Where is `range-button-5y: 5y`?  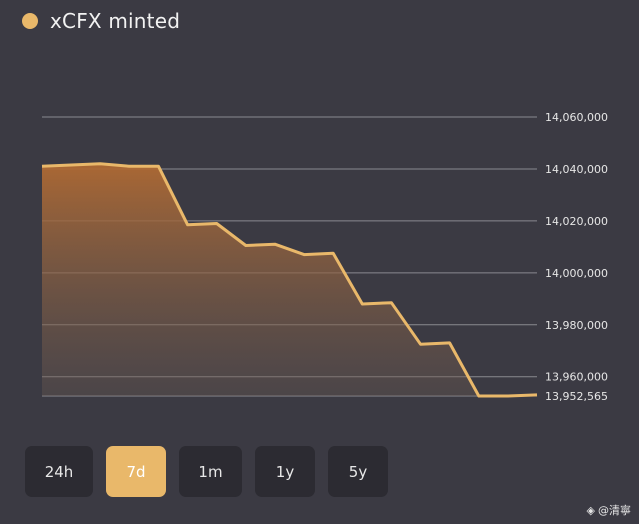 range-button-5y: 5y is located at coordinates (358, 471).